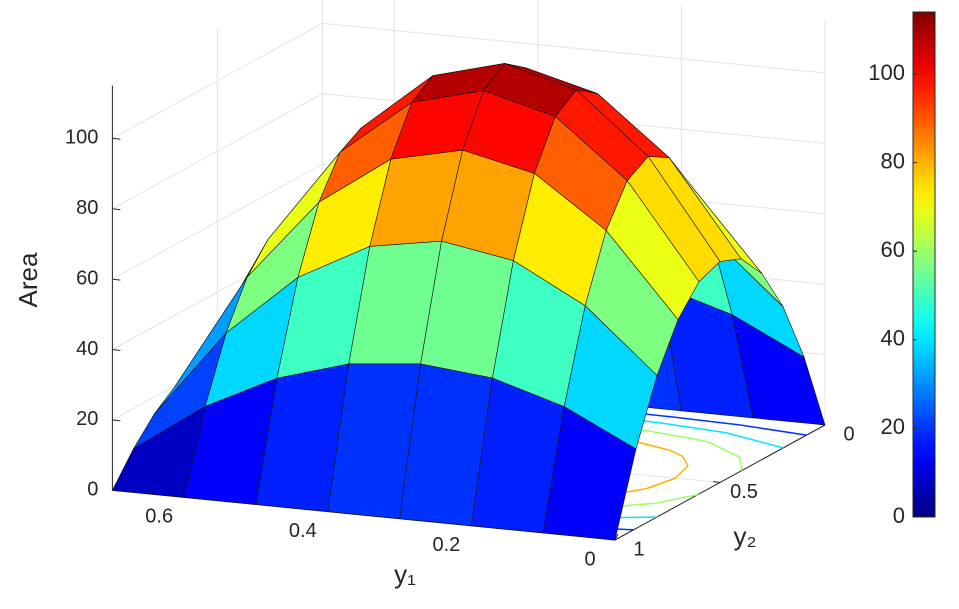 The width and height of the screenshot is (959, 609). Describe the element at coordinates (893, 426) in the screenshot. I see `colorbar-tick-label: 20` at that location.